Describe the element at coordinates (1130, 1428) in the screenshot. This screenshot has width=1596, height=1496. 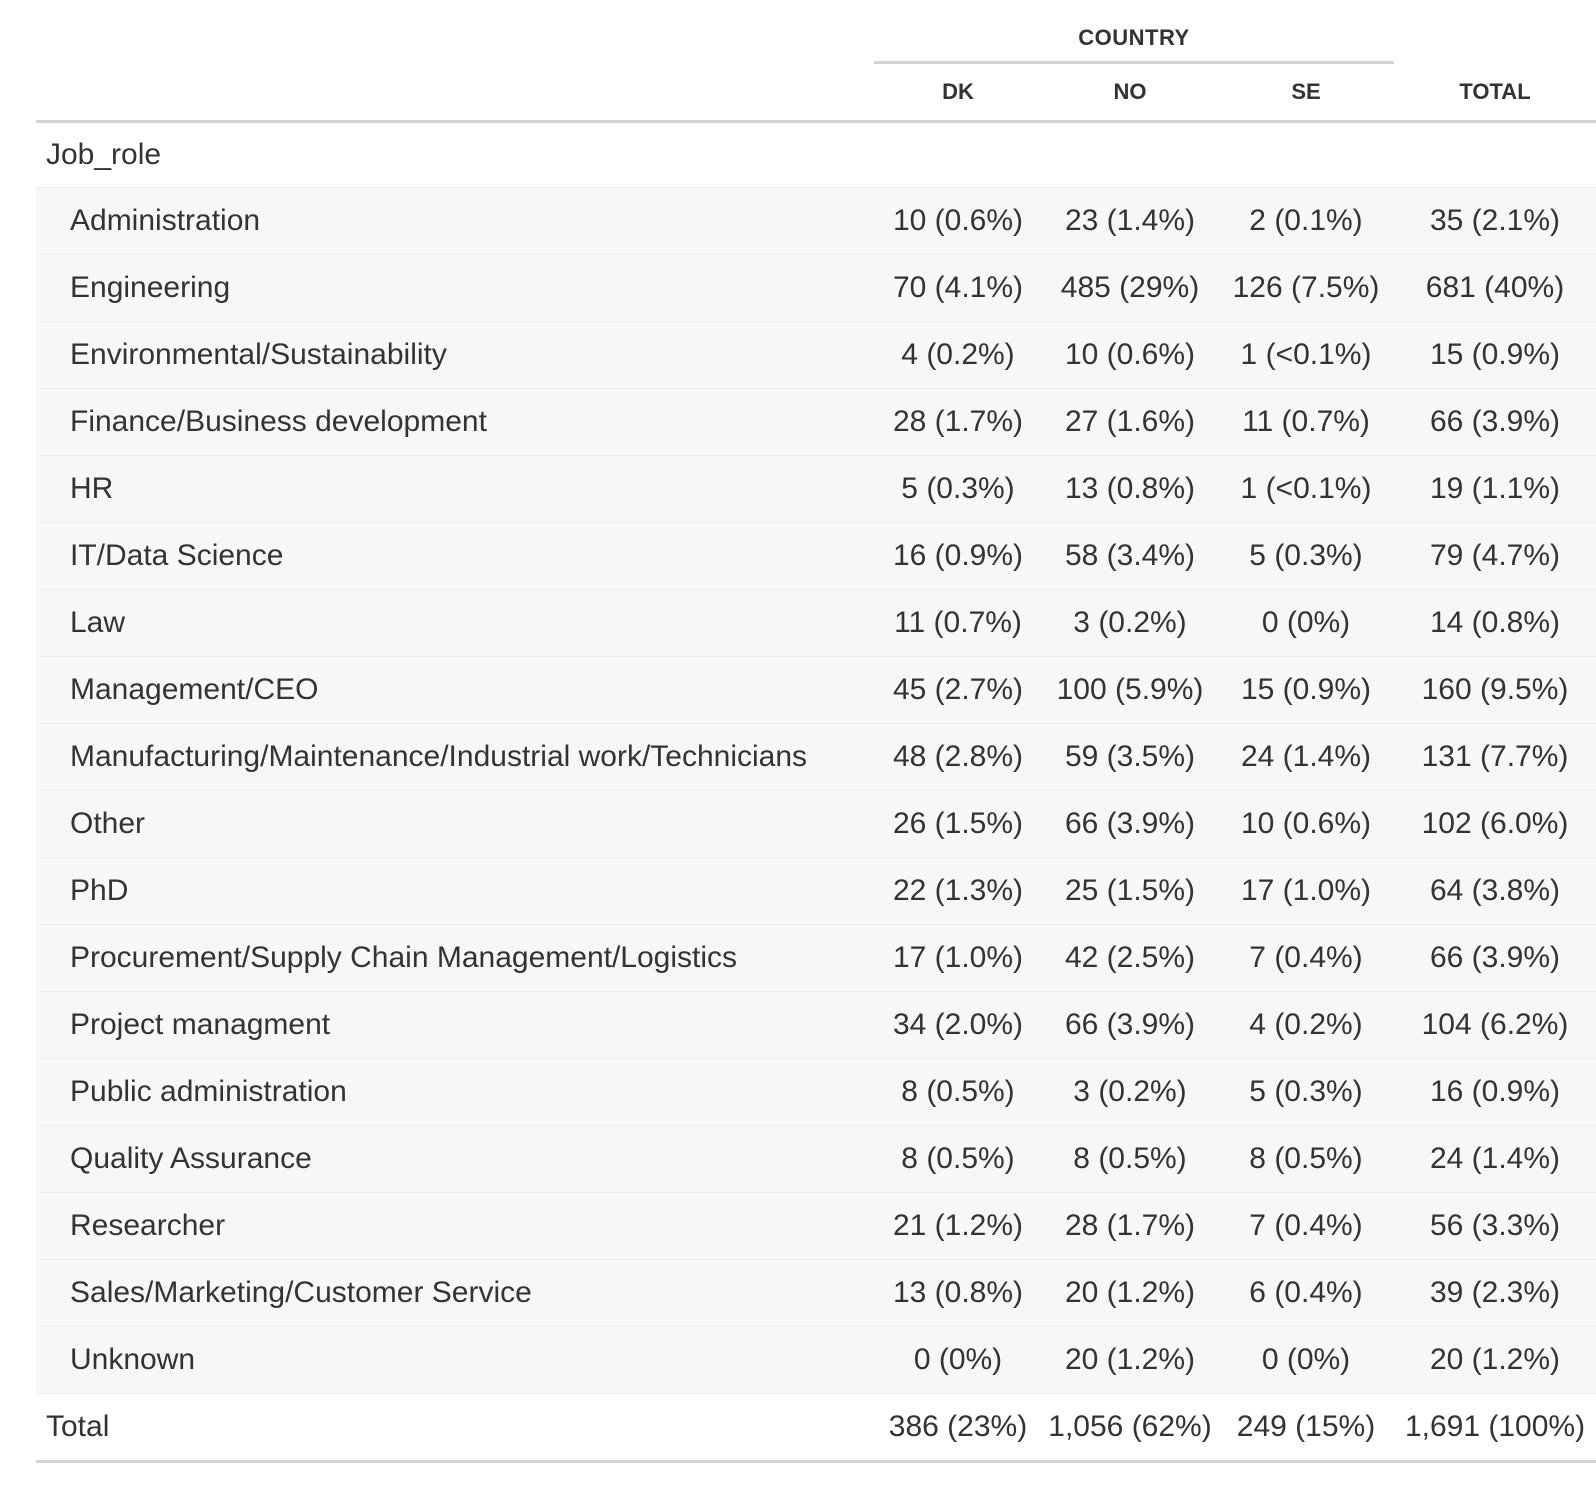
I see `total-value: 1,056 (62%)` at that location.